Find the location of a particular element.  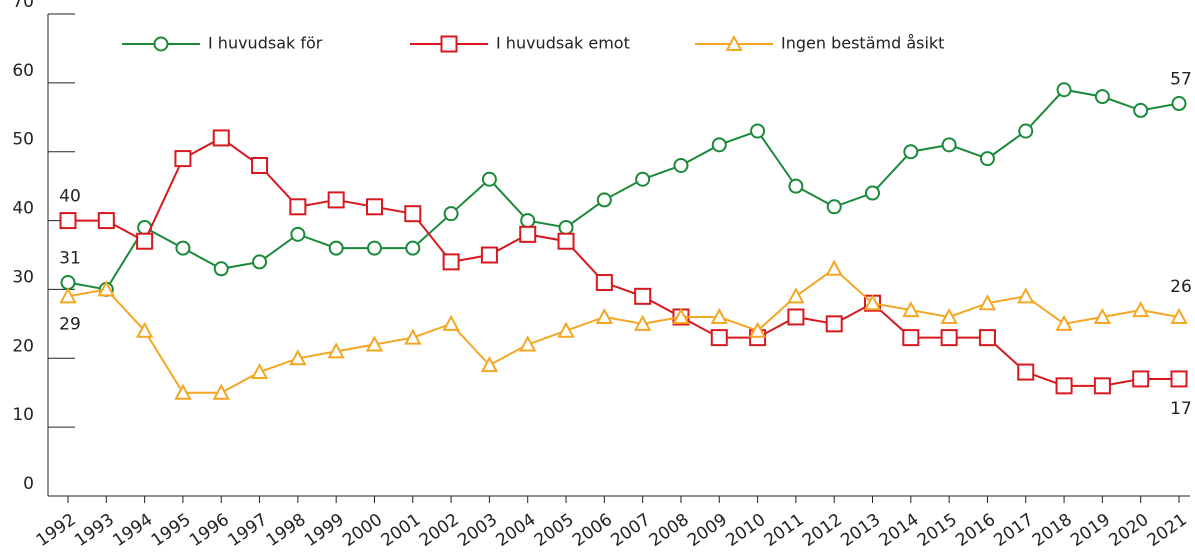

x-tick-label: 2005 is located at coordinates (554, 530).